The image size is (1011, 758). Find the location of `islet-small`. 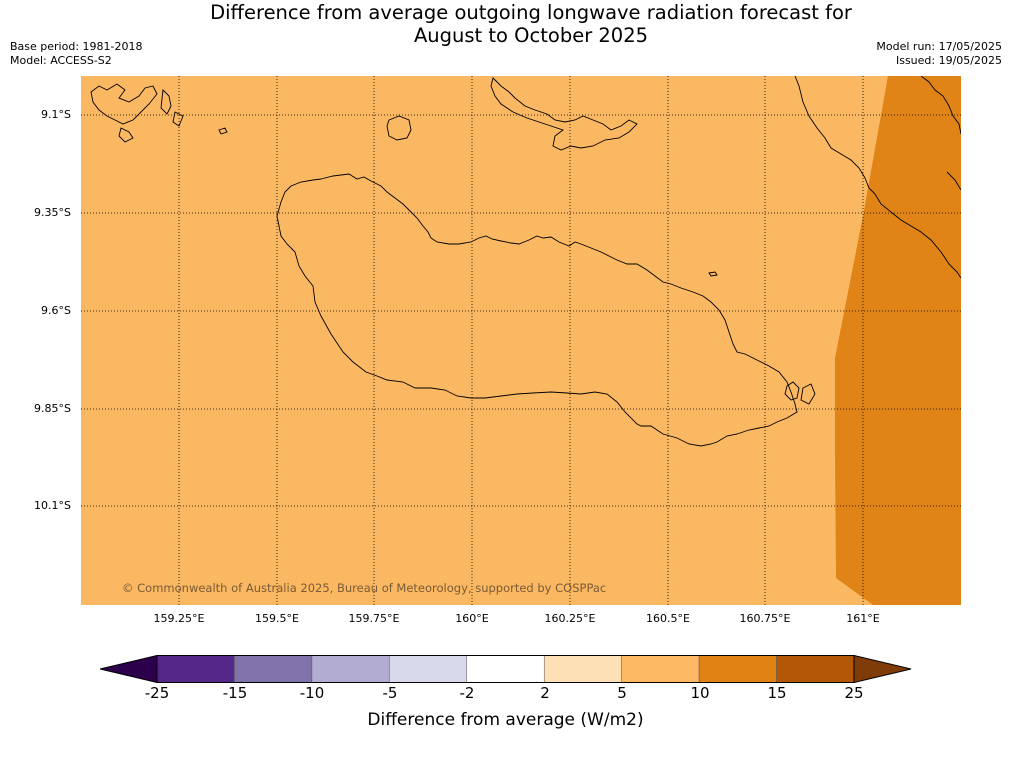

islet-small is located at coordinates (713, 274).